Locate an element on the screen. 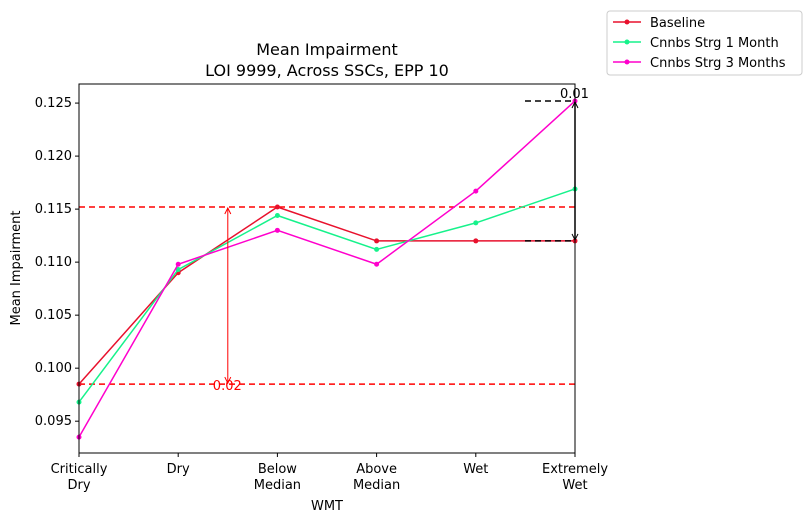 This screenshot has width=811, height=523. x-tick-label-0: Critically Dry is located at coordinates (79, 477).